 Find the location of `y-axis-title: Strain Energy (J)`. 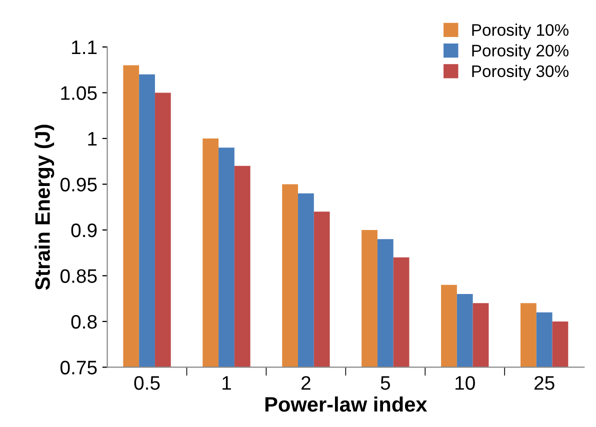

y-axis-title: Strain Energy (J) is located at coordinates (44, 207).